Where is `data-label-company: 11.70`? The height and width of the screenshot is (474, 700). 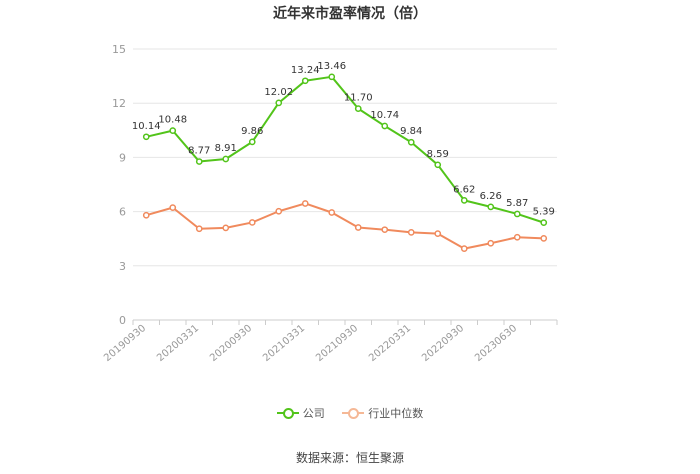
data-label-company: 11.70 is located at coordinates (358, 98).